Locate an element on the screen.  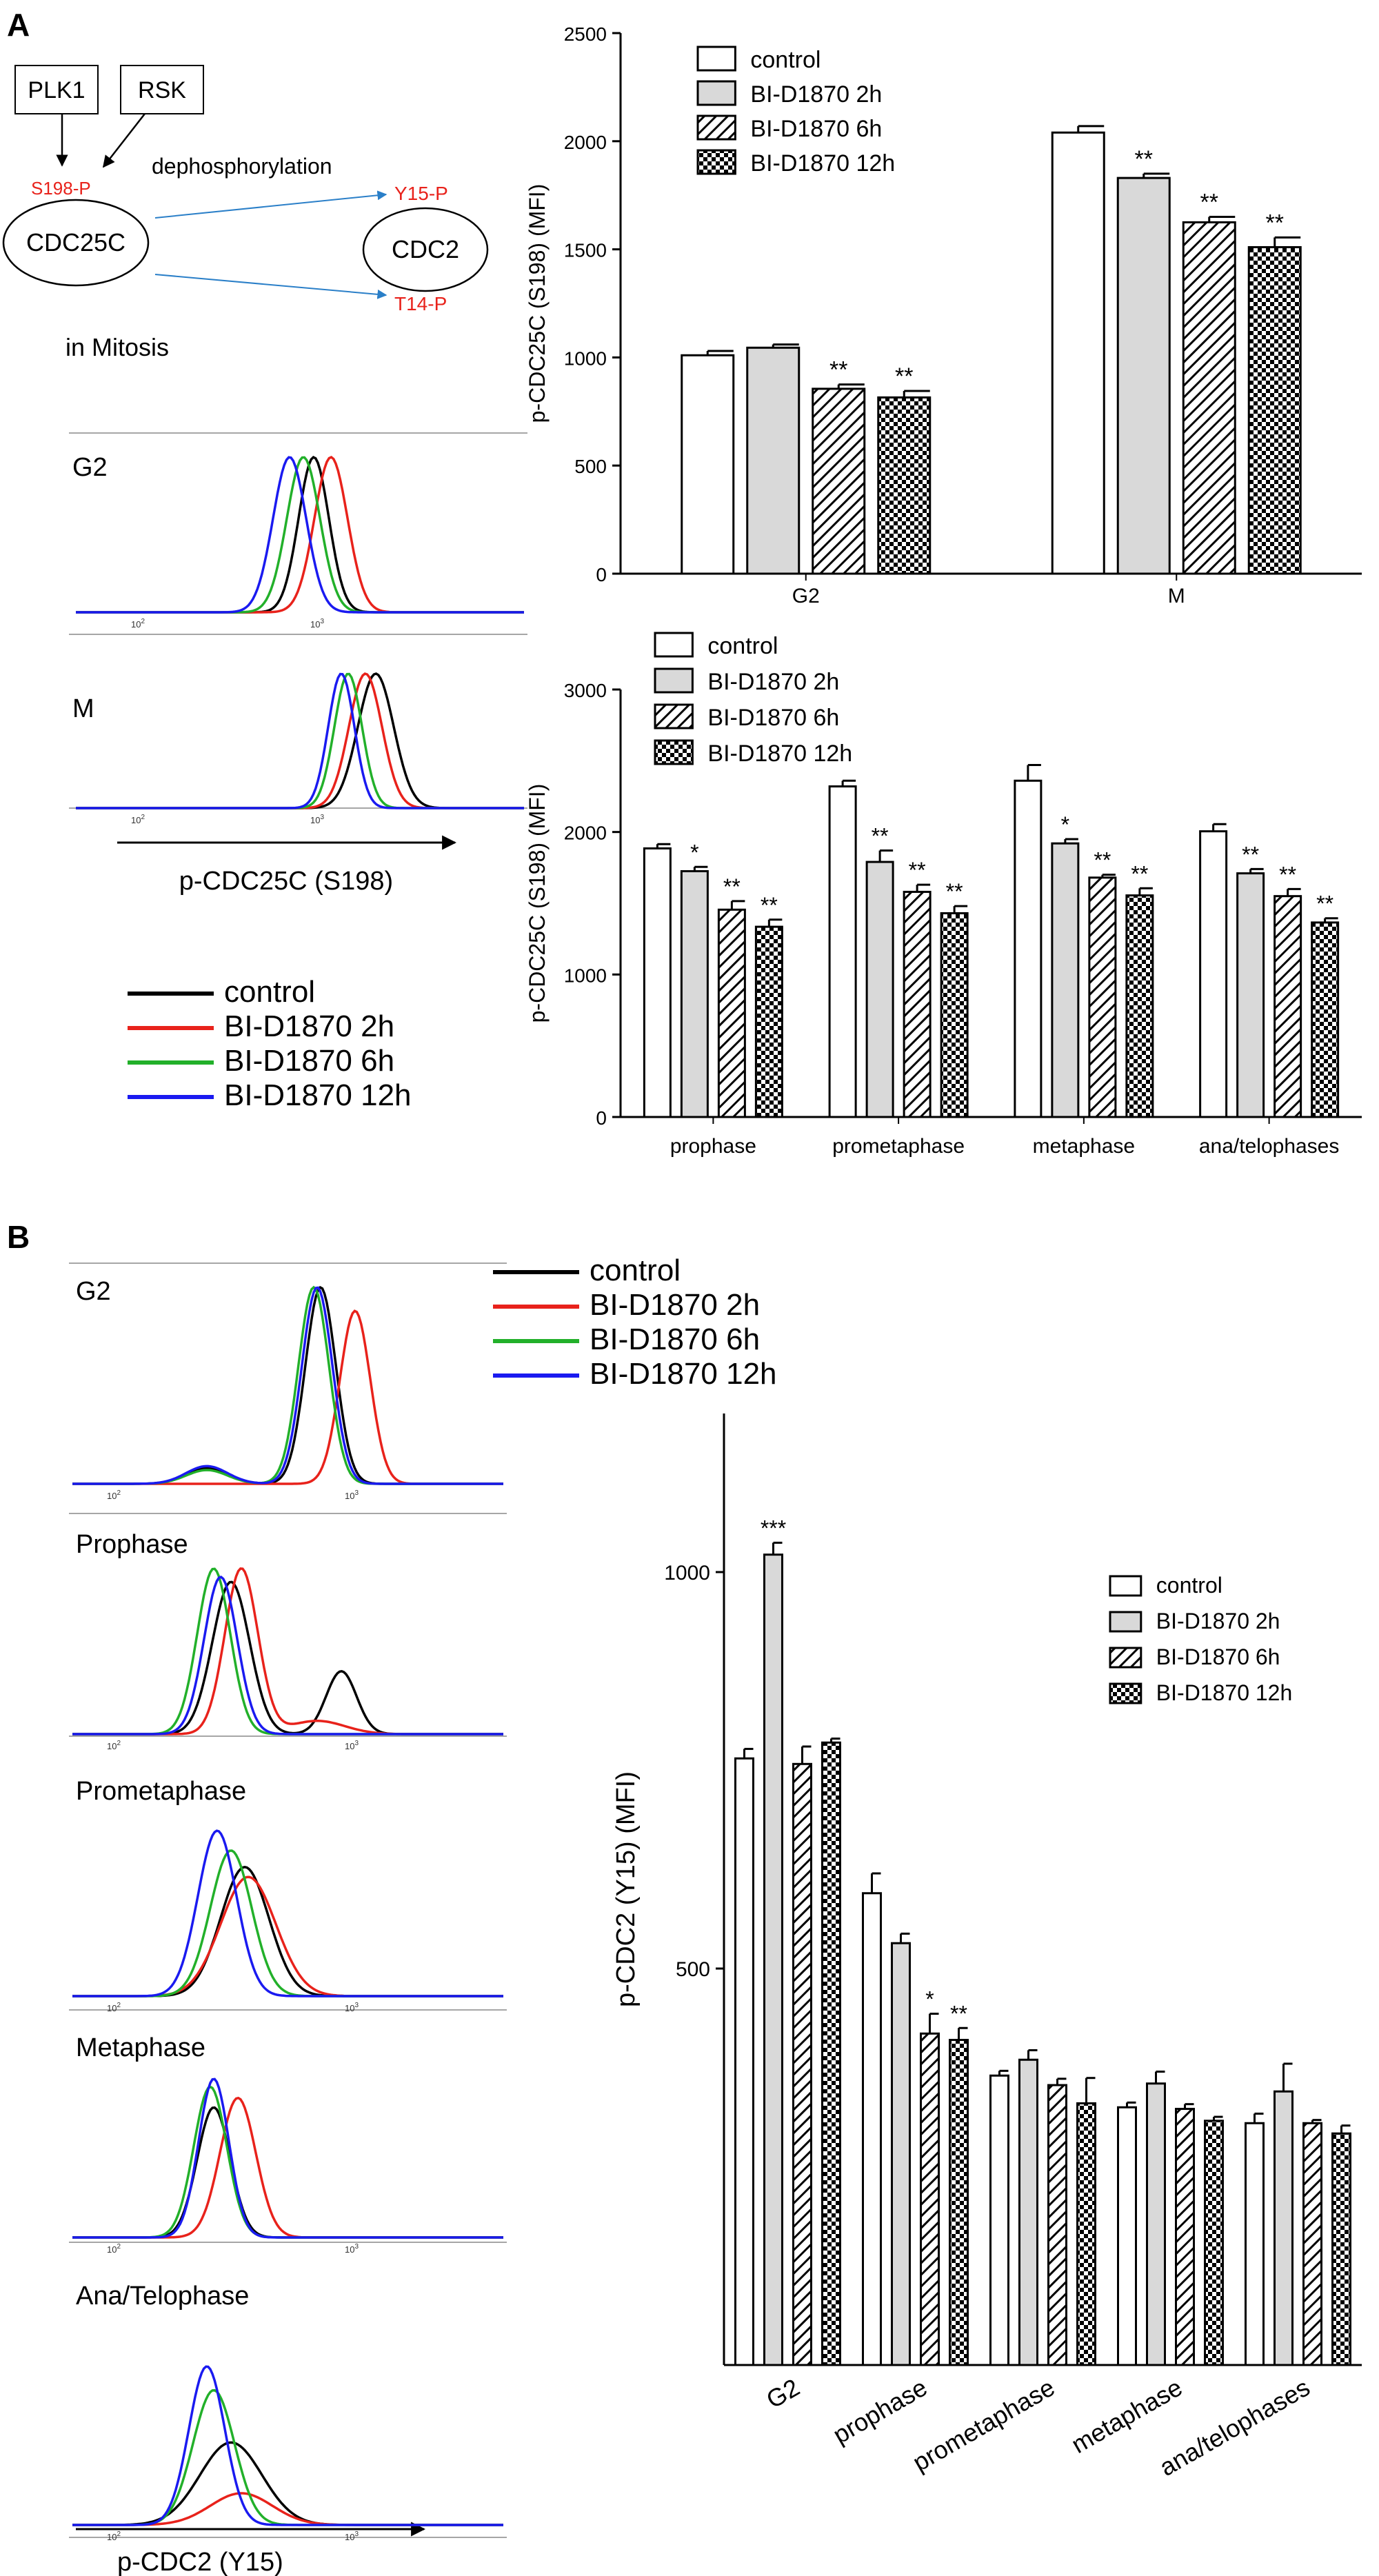
rsk-label: RSK is located at coordinates (162, 90).